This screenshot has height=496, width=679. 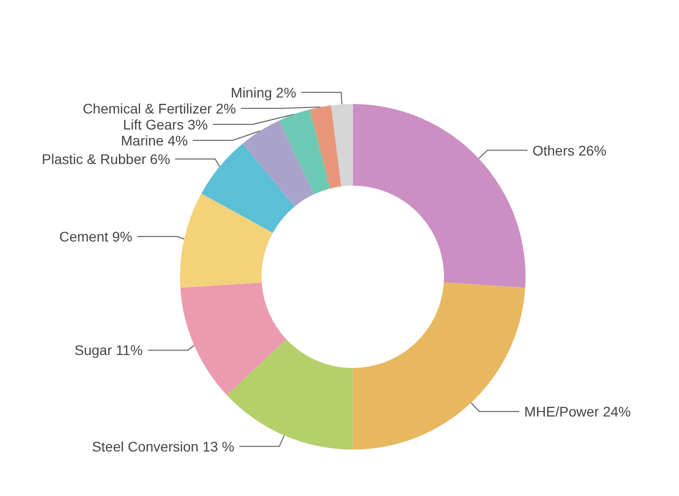 What do you see at coordinates (165, 124) in the screenshot?
I see `slice-label: Lift Gears 3%` at bounding box center [165, 124].